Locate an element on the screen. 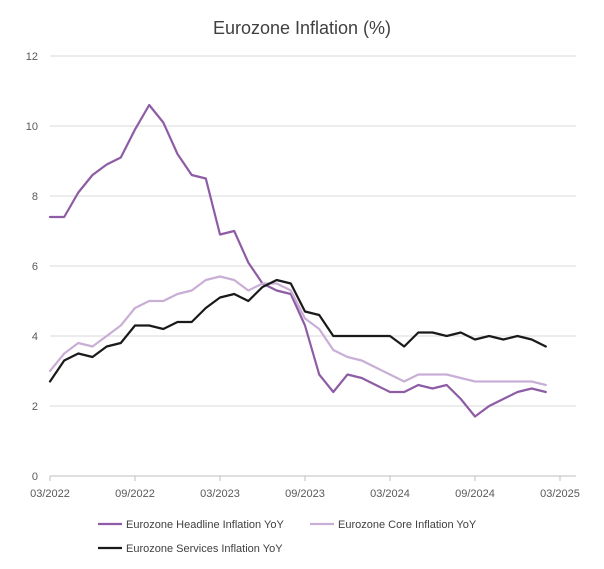 This screenshot has height=569, width=604. y-tick-label: 2 is located at coordinates (35, 407).